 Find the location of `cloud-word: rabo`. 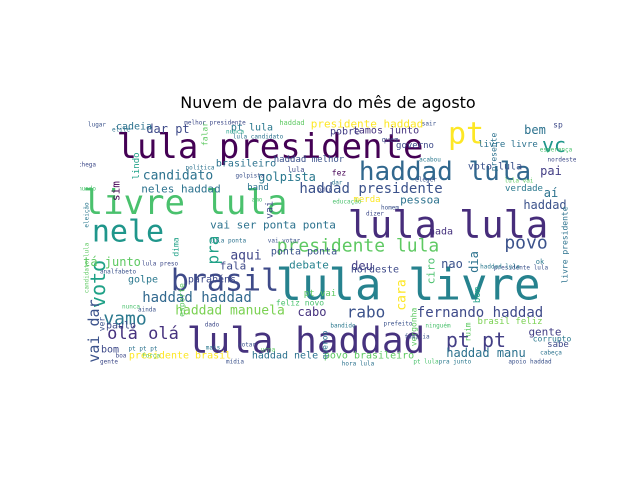

cloud-word: rabo is located at coordinates (366, 312).